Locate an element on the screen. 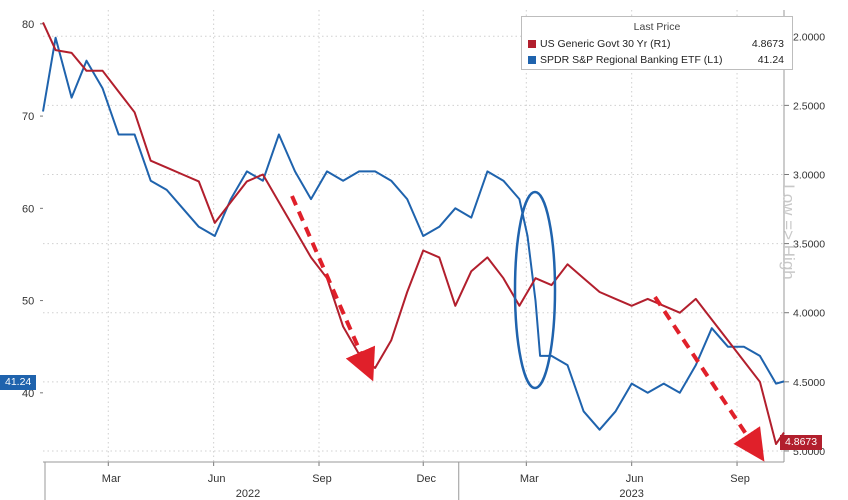  legend-header: Last Price is located at coordinates (657, 27).